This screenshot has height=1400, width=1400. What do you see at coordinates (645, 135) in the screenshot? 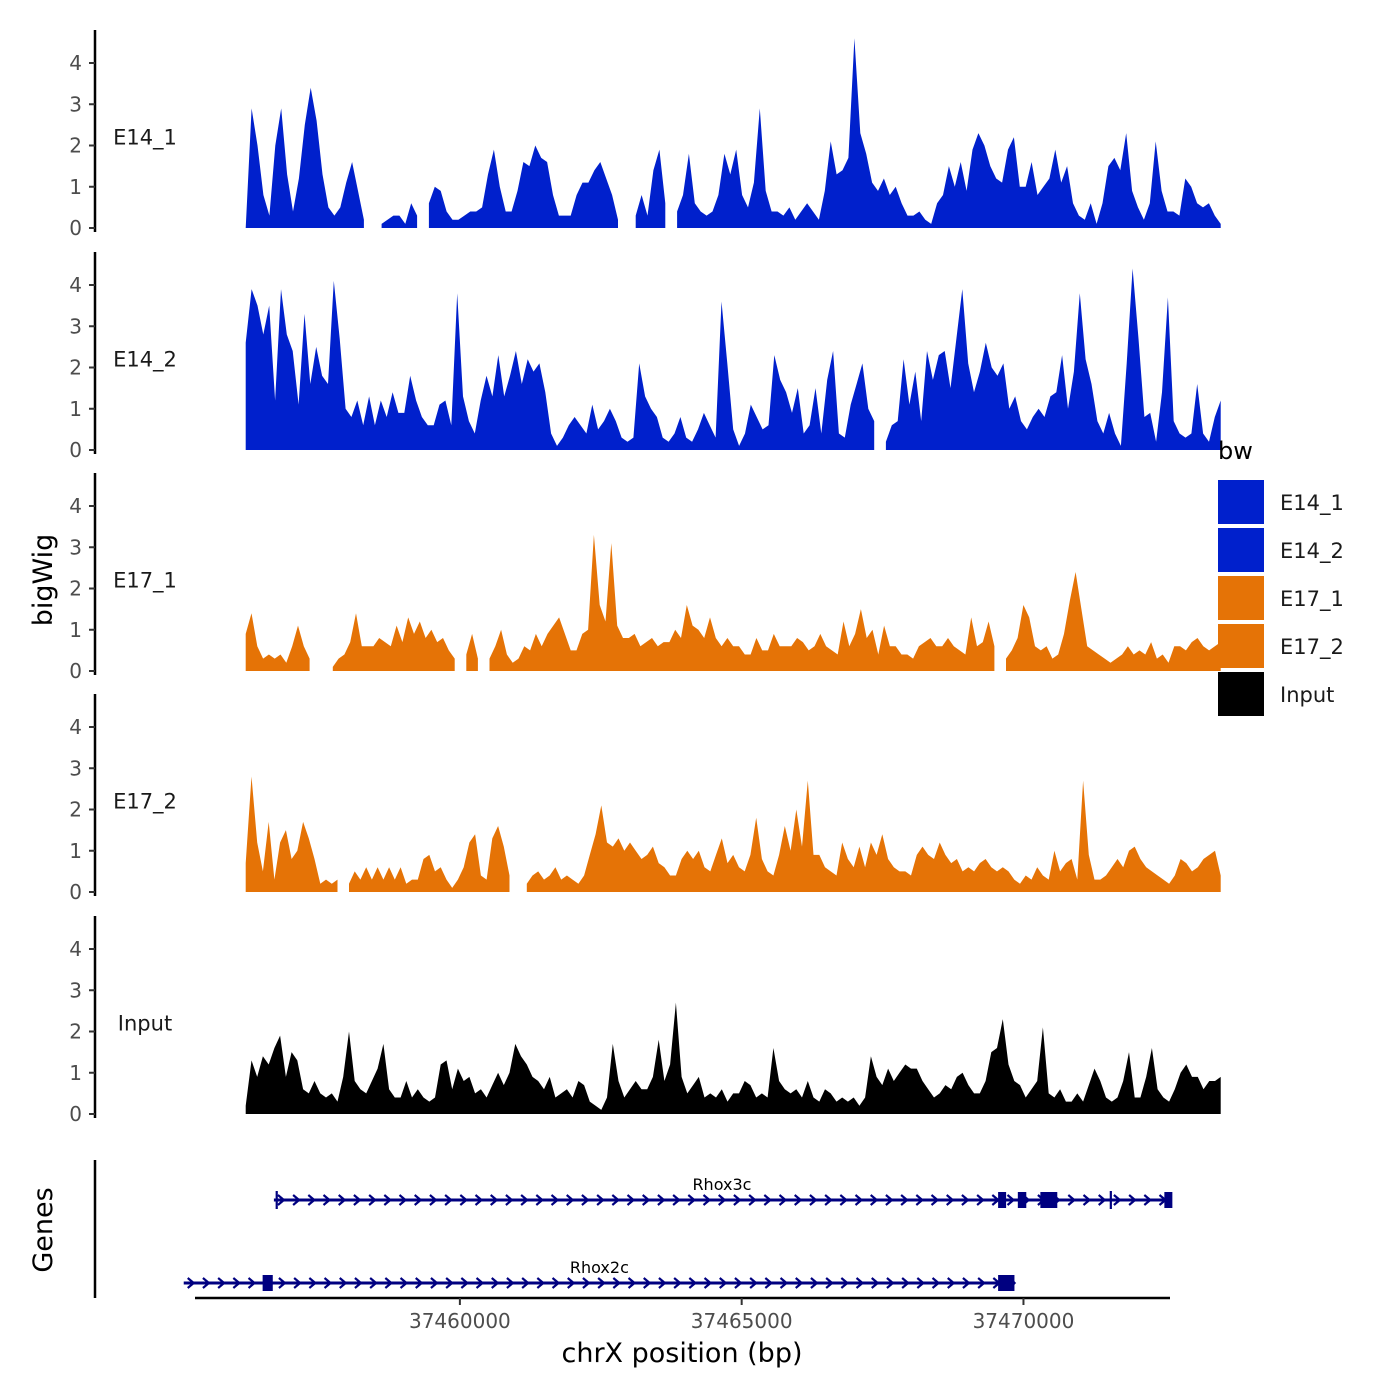
I see `track-panel-e14_1: 0 1 2 3 4 E14_1` at bounding box center [645, 135].